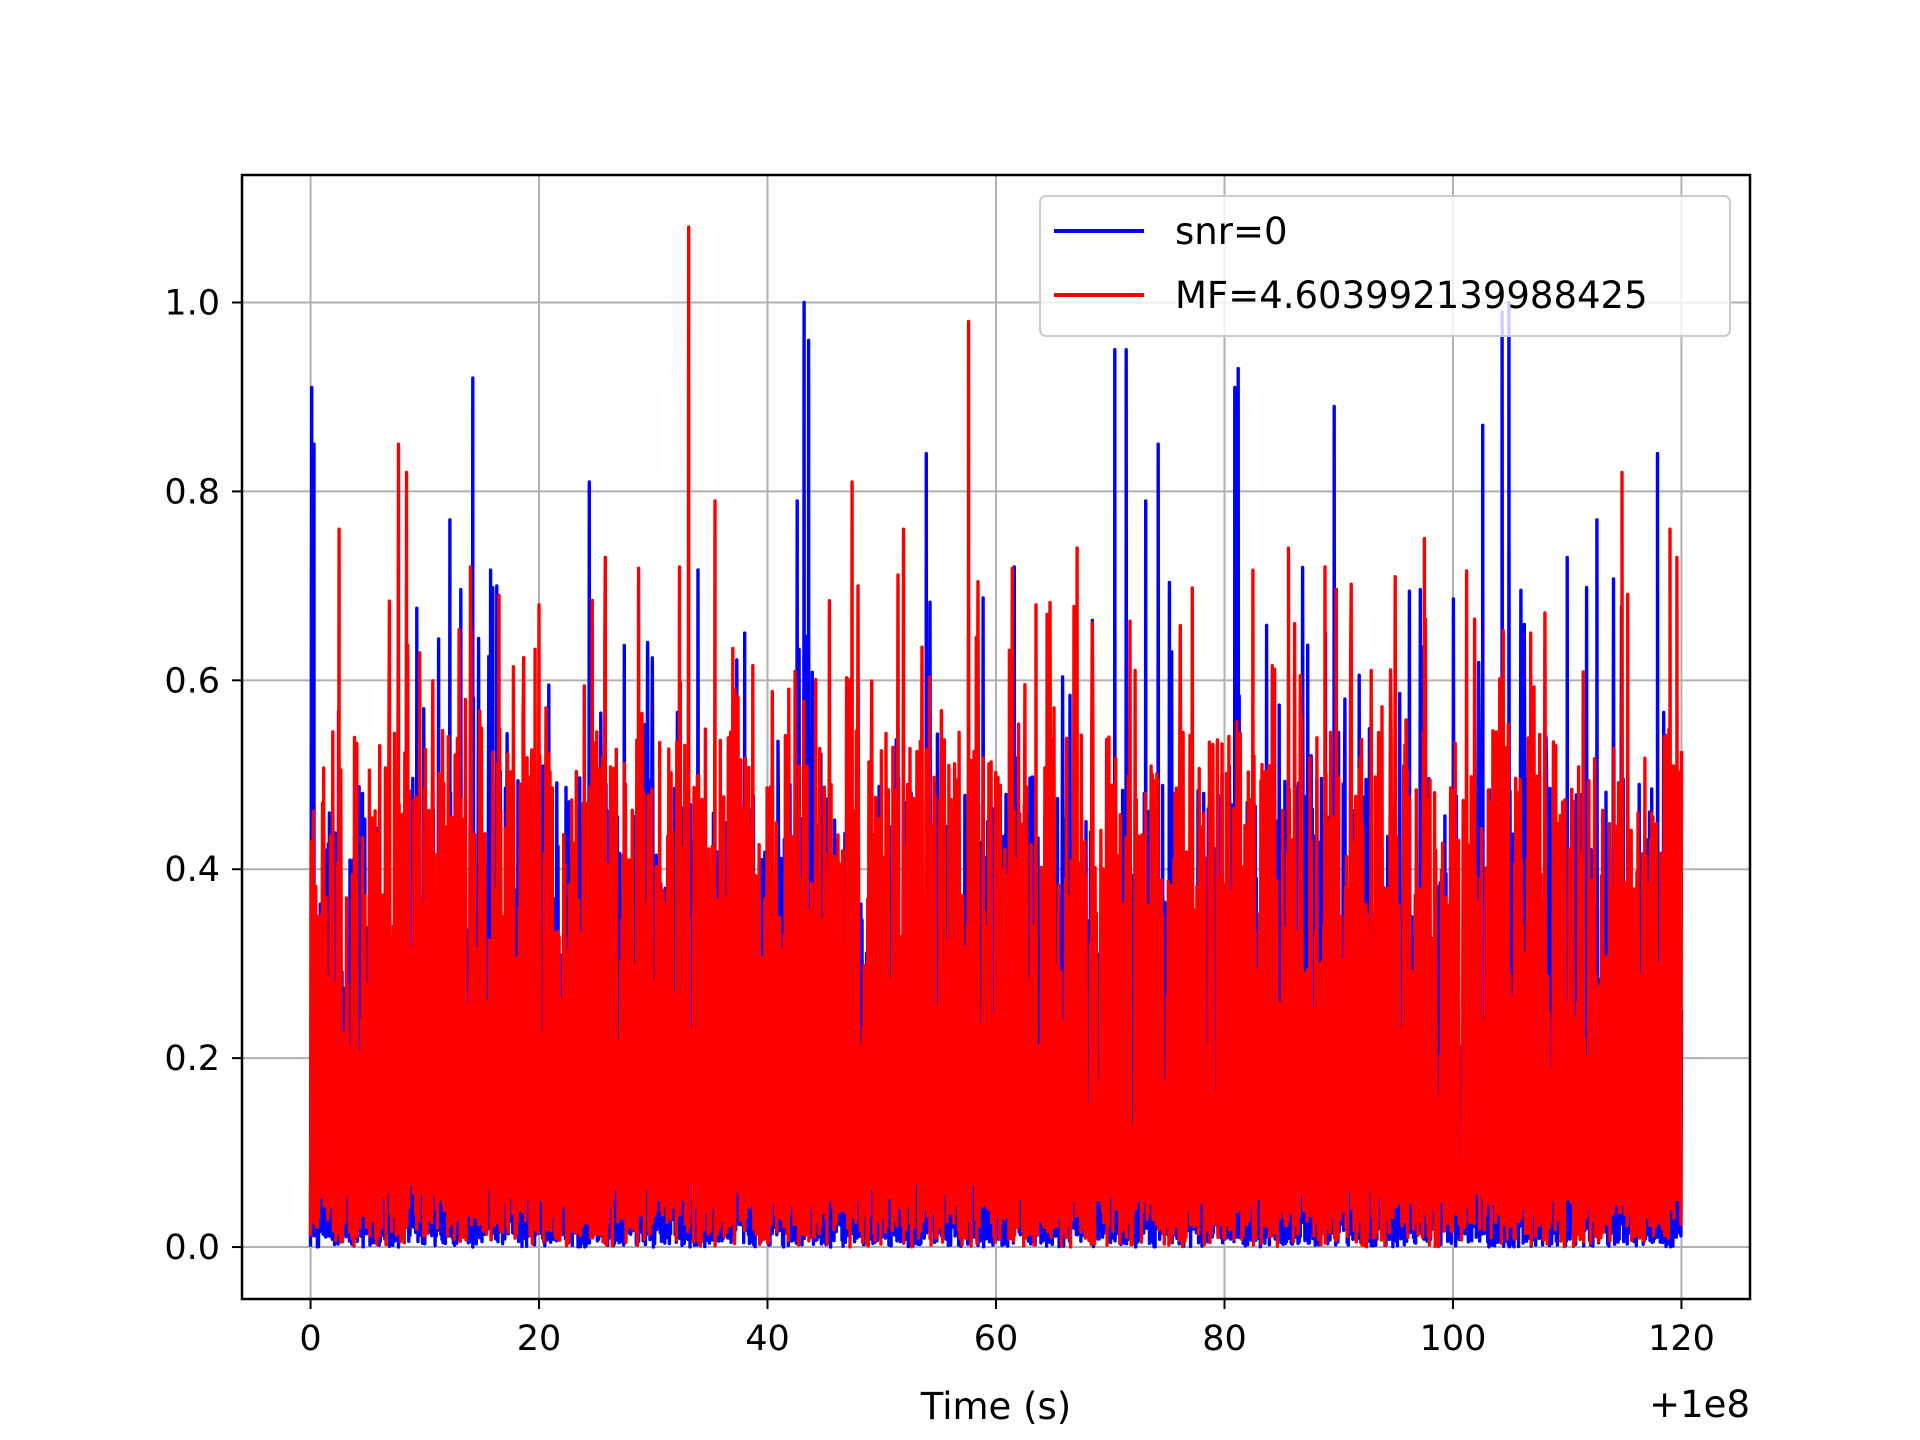 The height and width of the screenshot is (1440, 1920). What do you see at coordinates (192, 304) in the screenshot?
I see `y-tick-label: 1.0` at bounding box center [192, 304].